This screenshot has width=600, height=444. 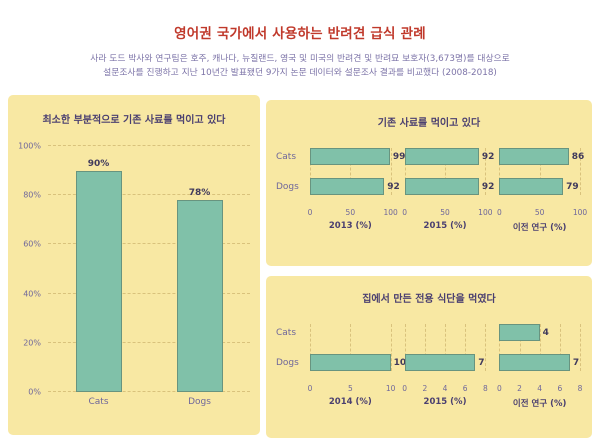 What do you see at coordinates (199, 193) in the screenshot?
I see `bar-value-label: 78%` at bounding box center [199, 193].